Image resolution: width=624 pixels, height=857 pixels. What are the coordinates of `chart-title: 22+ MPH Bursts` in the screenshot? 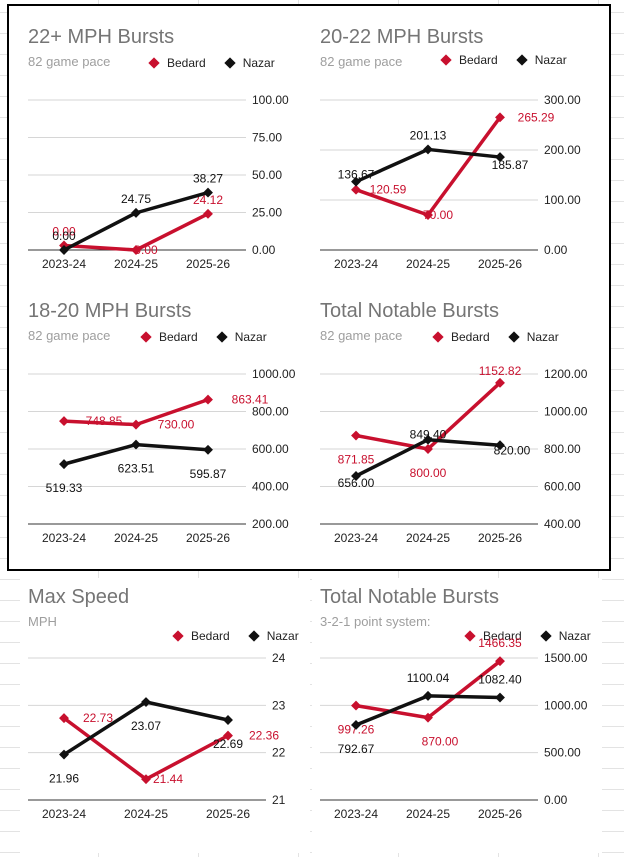 It's located at (101, 37).